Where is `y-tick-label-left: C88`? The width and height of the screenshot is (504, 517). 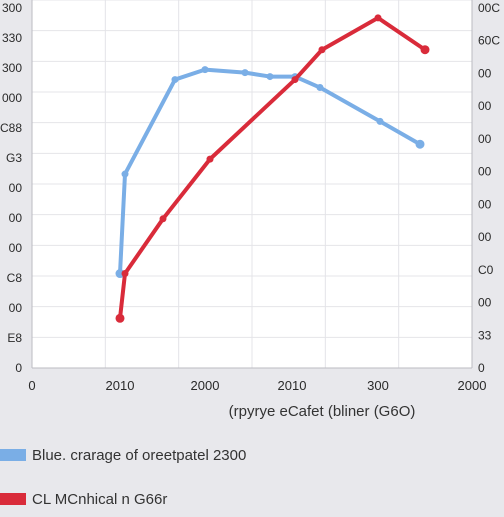 y-tick-label-left: C88 is located at coordinates (11, 128).